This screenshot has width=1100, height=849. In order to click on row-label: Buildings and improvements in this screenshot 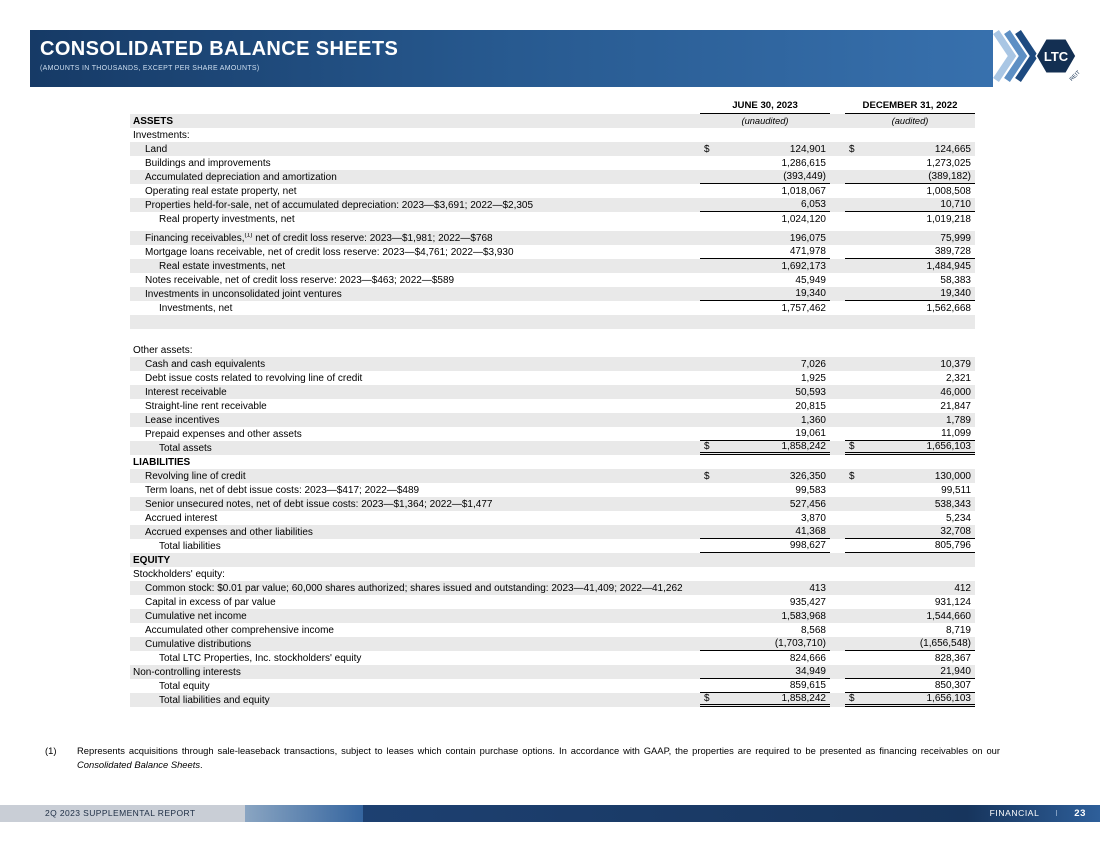, I will do `click(208, 163)`.